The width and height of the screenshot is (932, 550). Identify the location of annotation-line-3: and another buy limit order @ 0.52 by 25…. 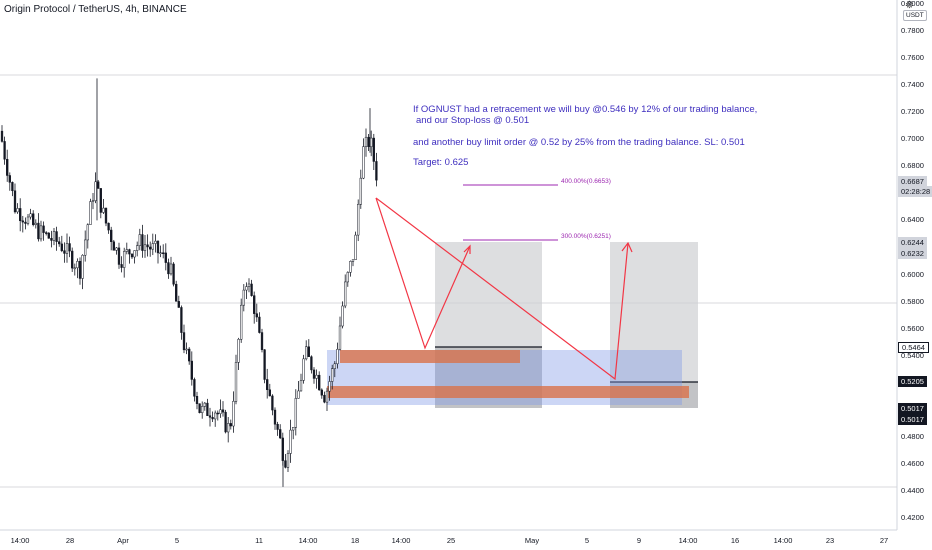
(579, 142).